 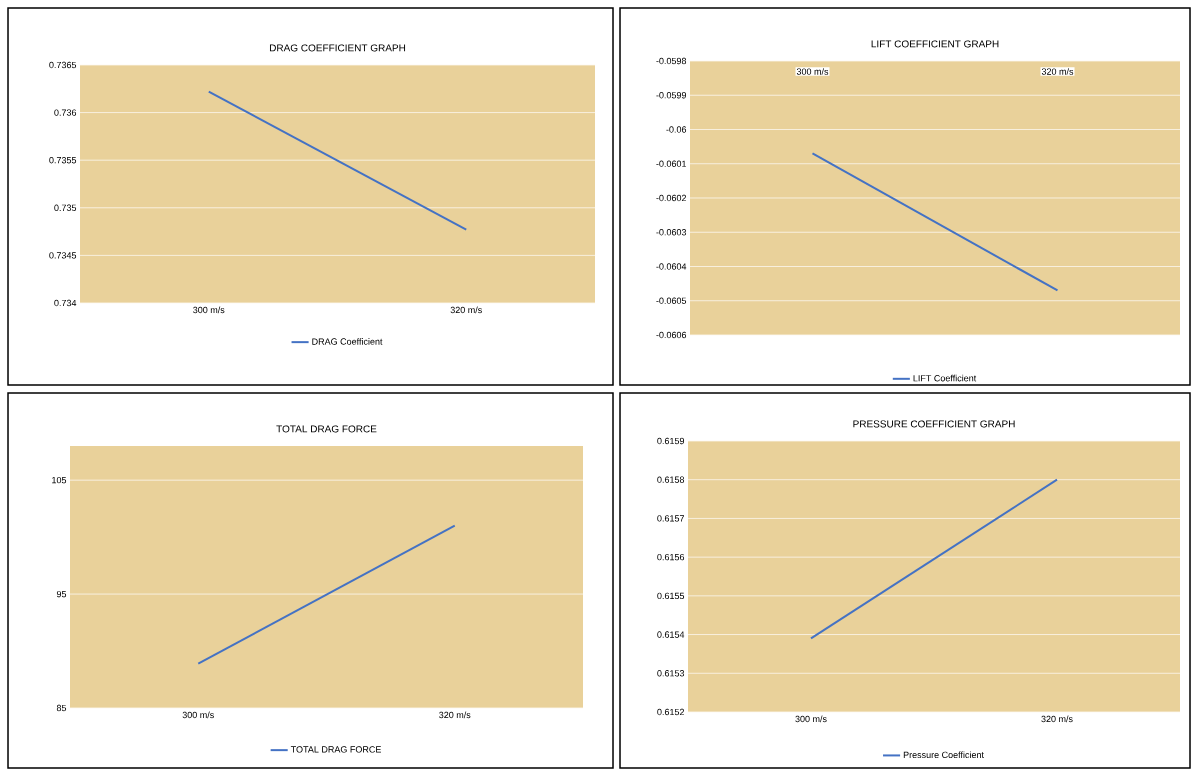 What do you see at coordinates (63, 160) in the screenshot?
I see `y-tick-label: 0.7355` at bounding box center [63, 160].